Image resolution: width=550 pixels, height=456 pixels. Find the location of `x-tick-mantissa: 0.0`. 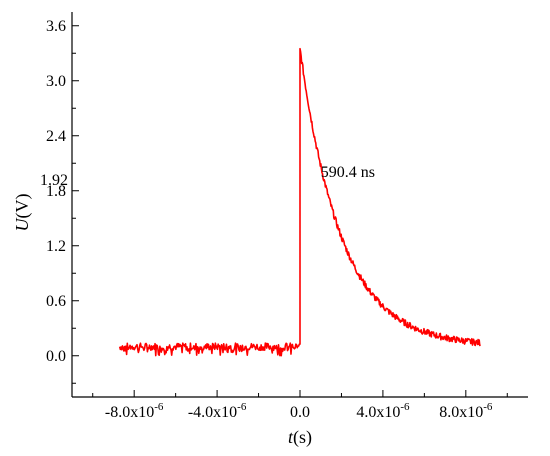

x-tick-mantissa: 0.0 is located at coordinates (300, 412).